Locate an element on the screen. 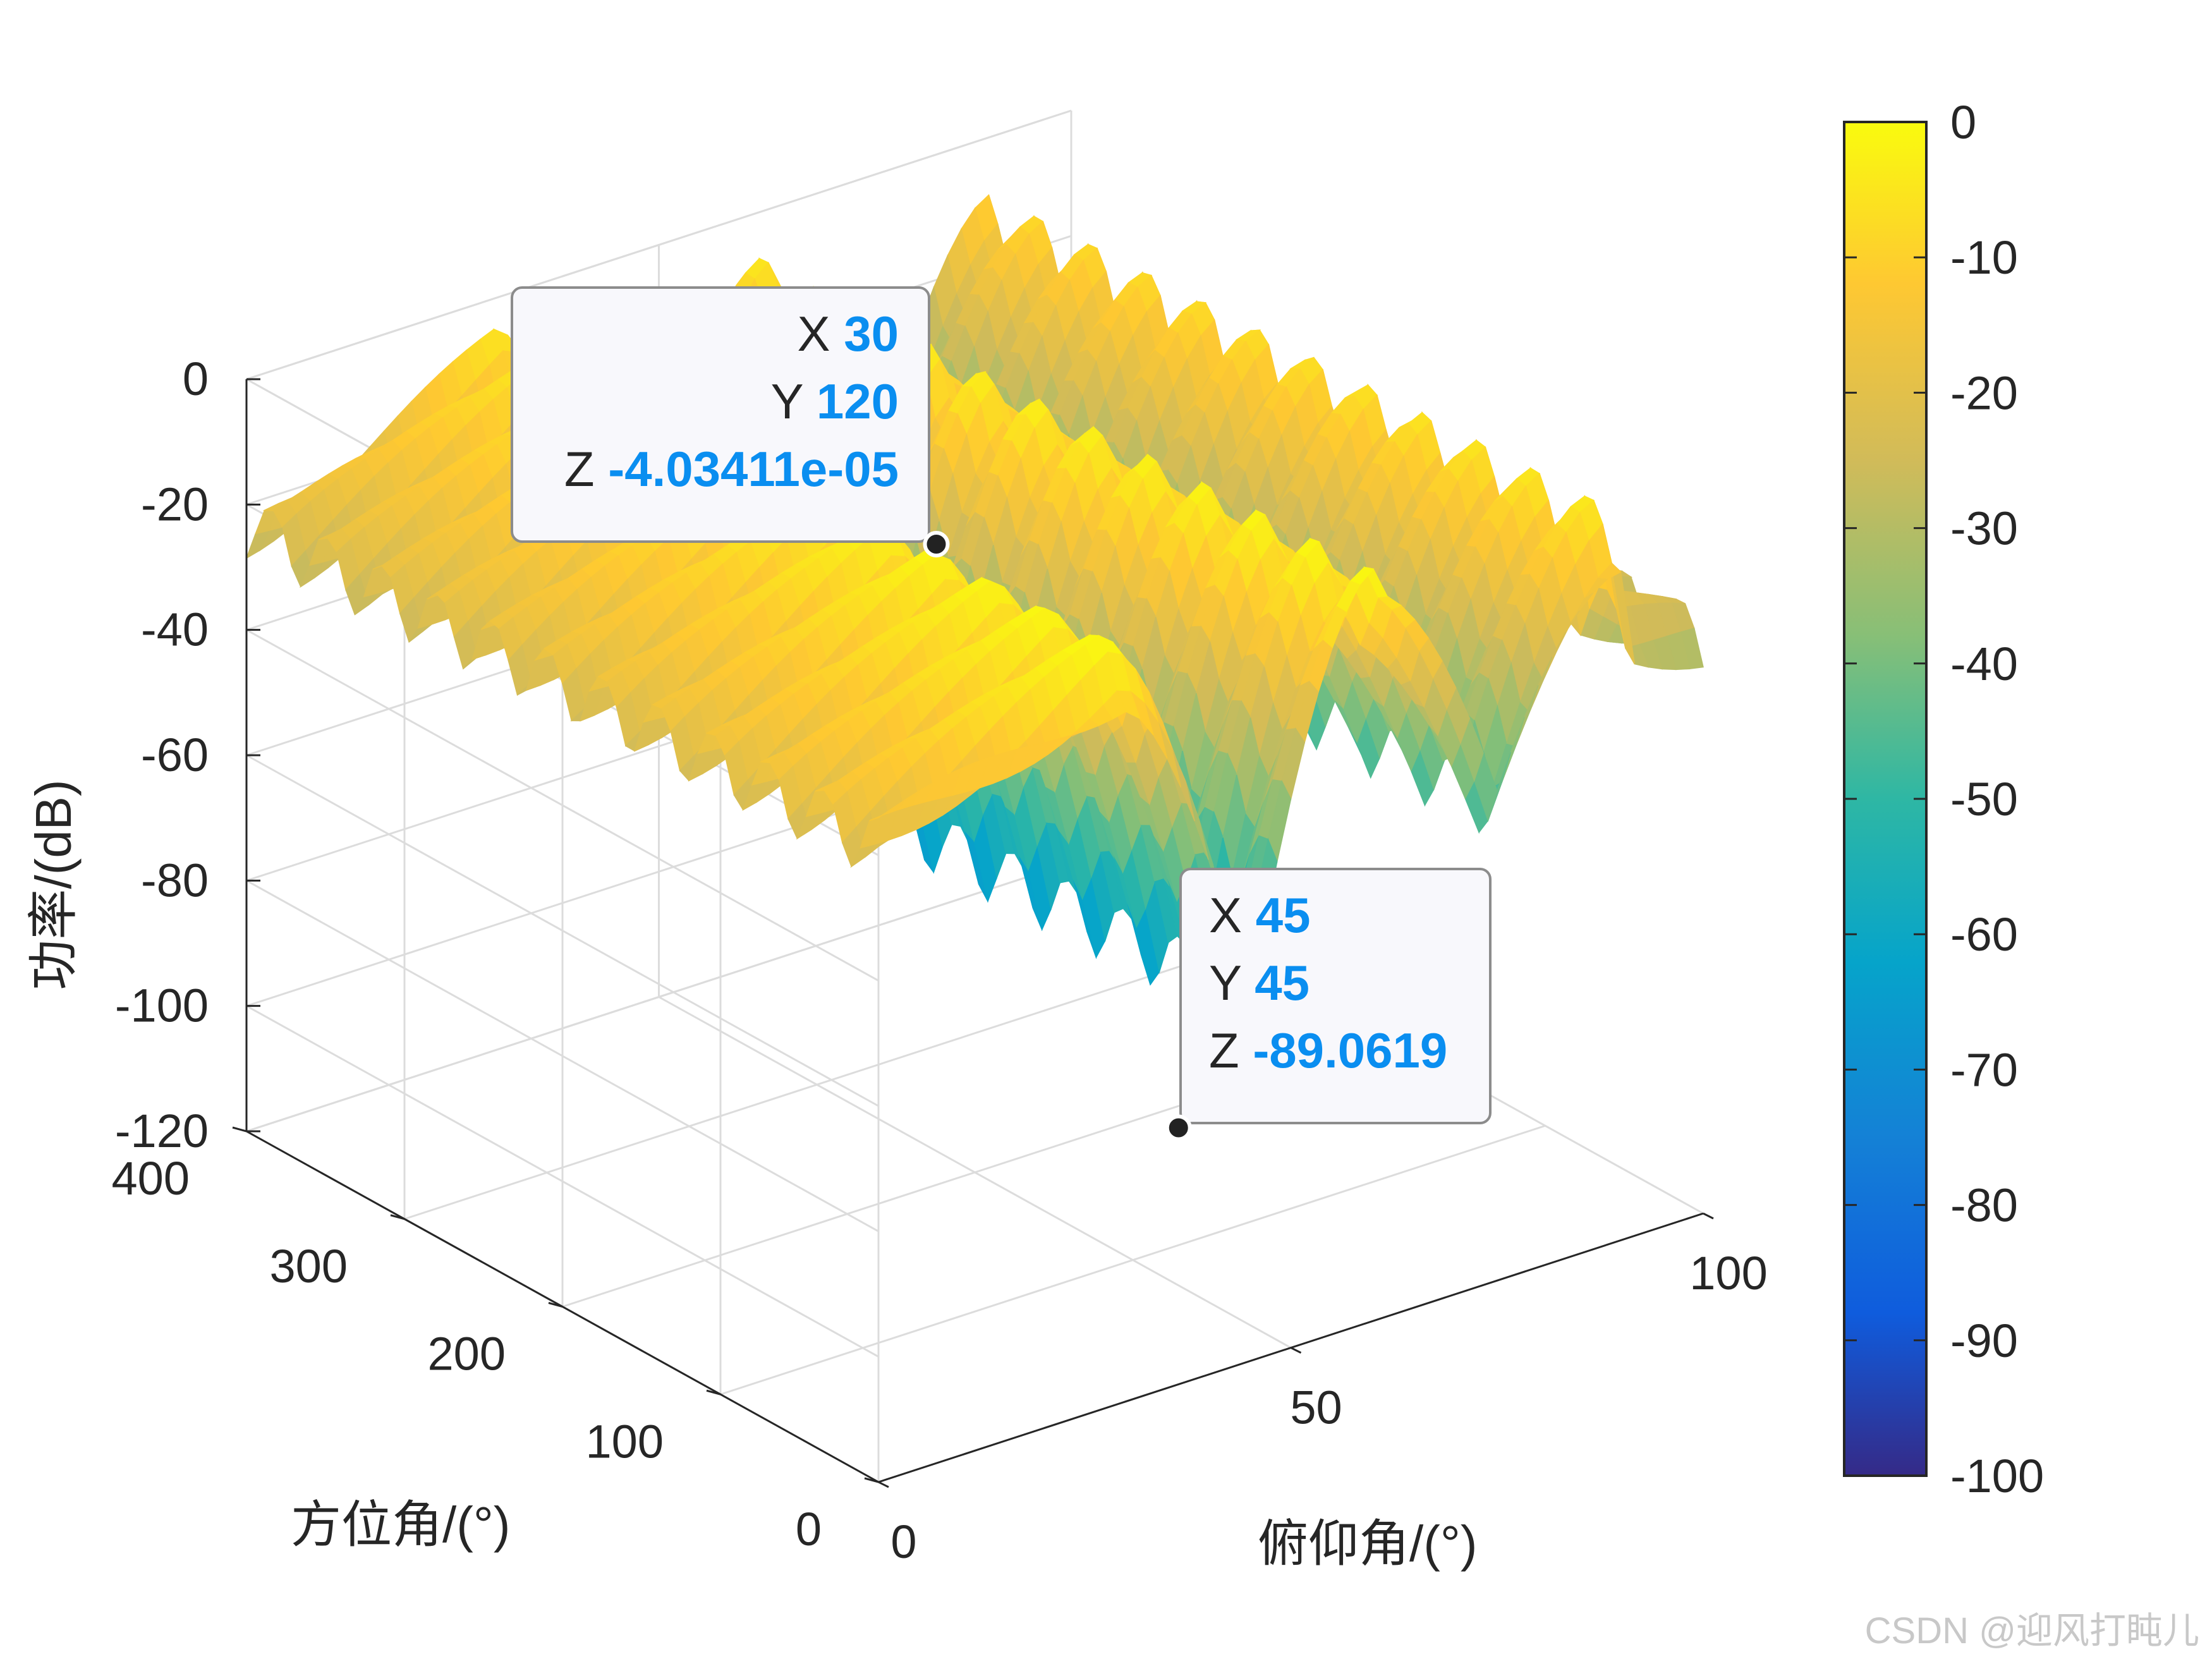  datatip-row: Z -4.03411e-05 is located at coordinates (731, 469).